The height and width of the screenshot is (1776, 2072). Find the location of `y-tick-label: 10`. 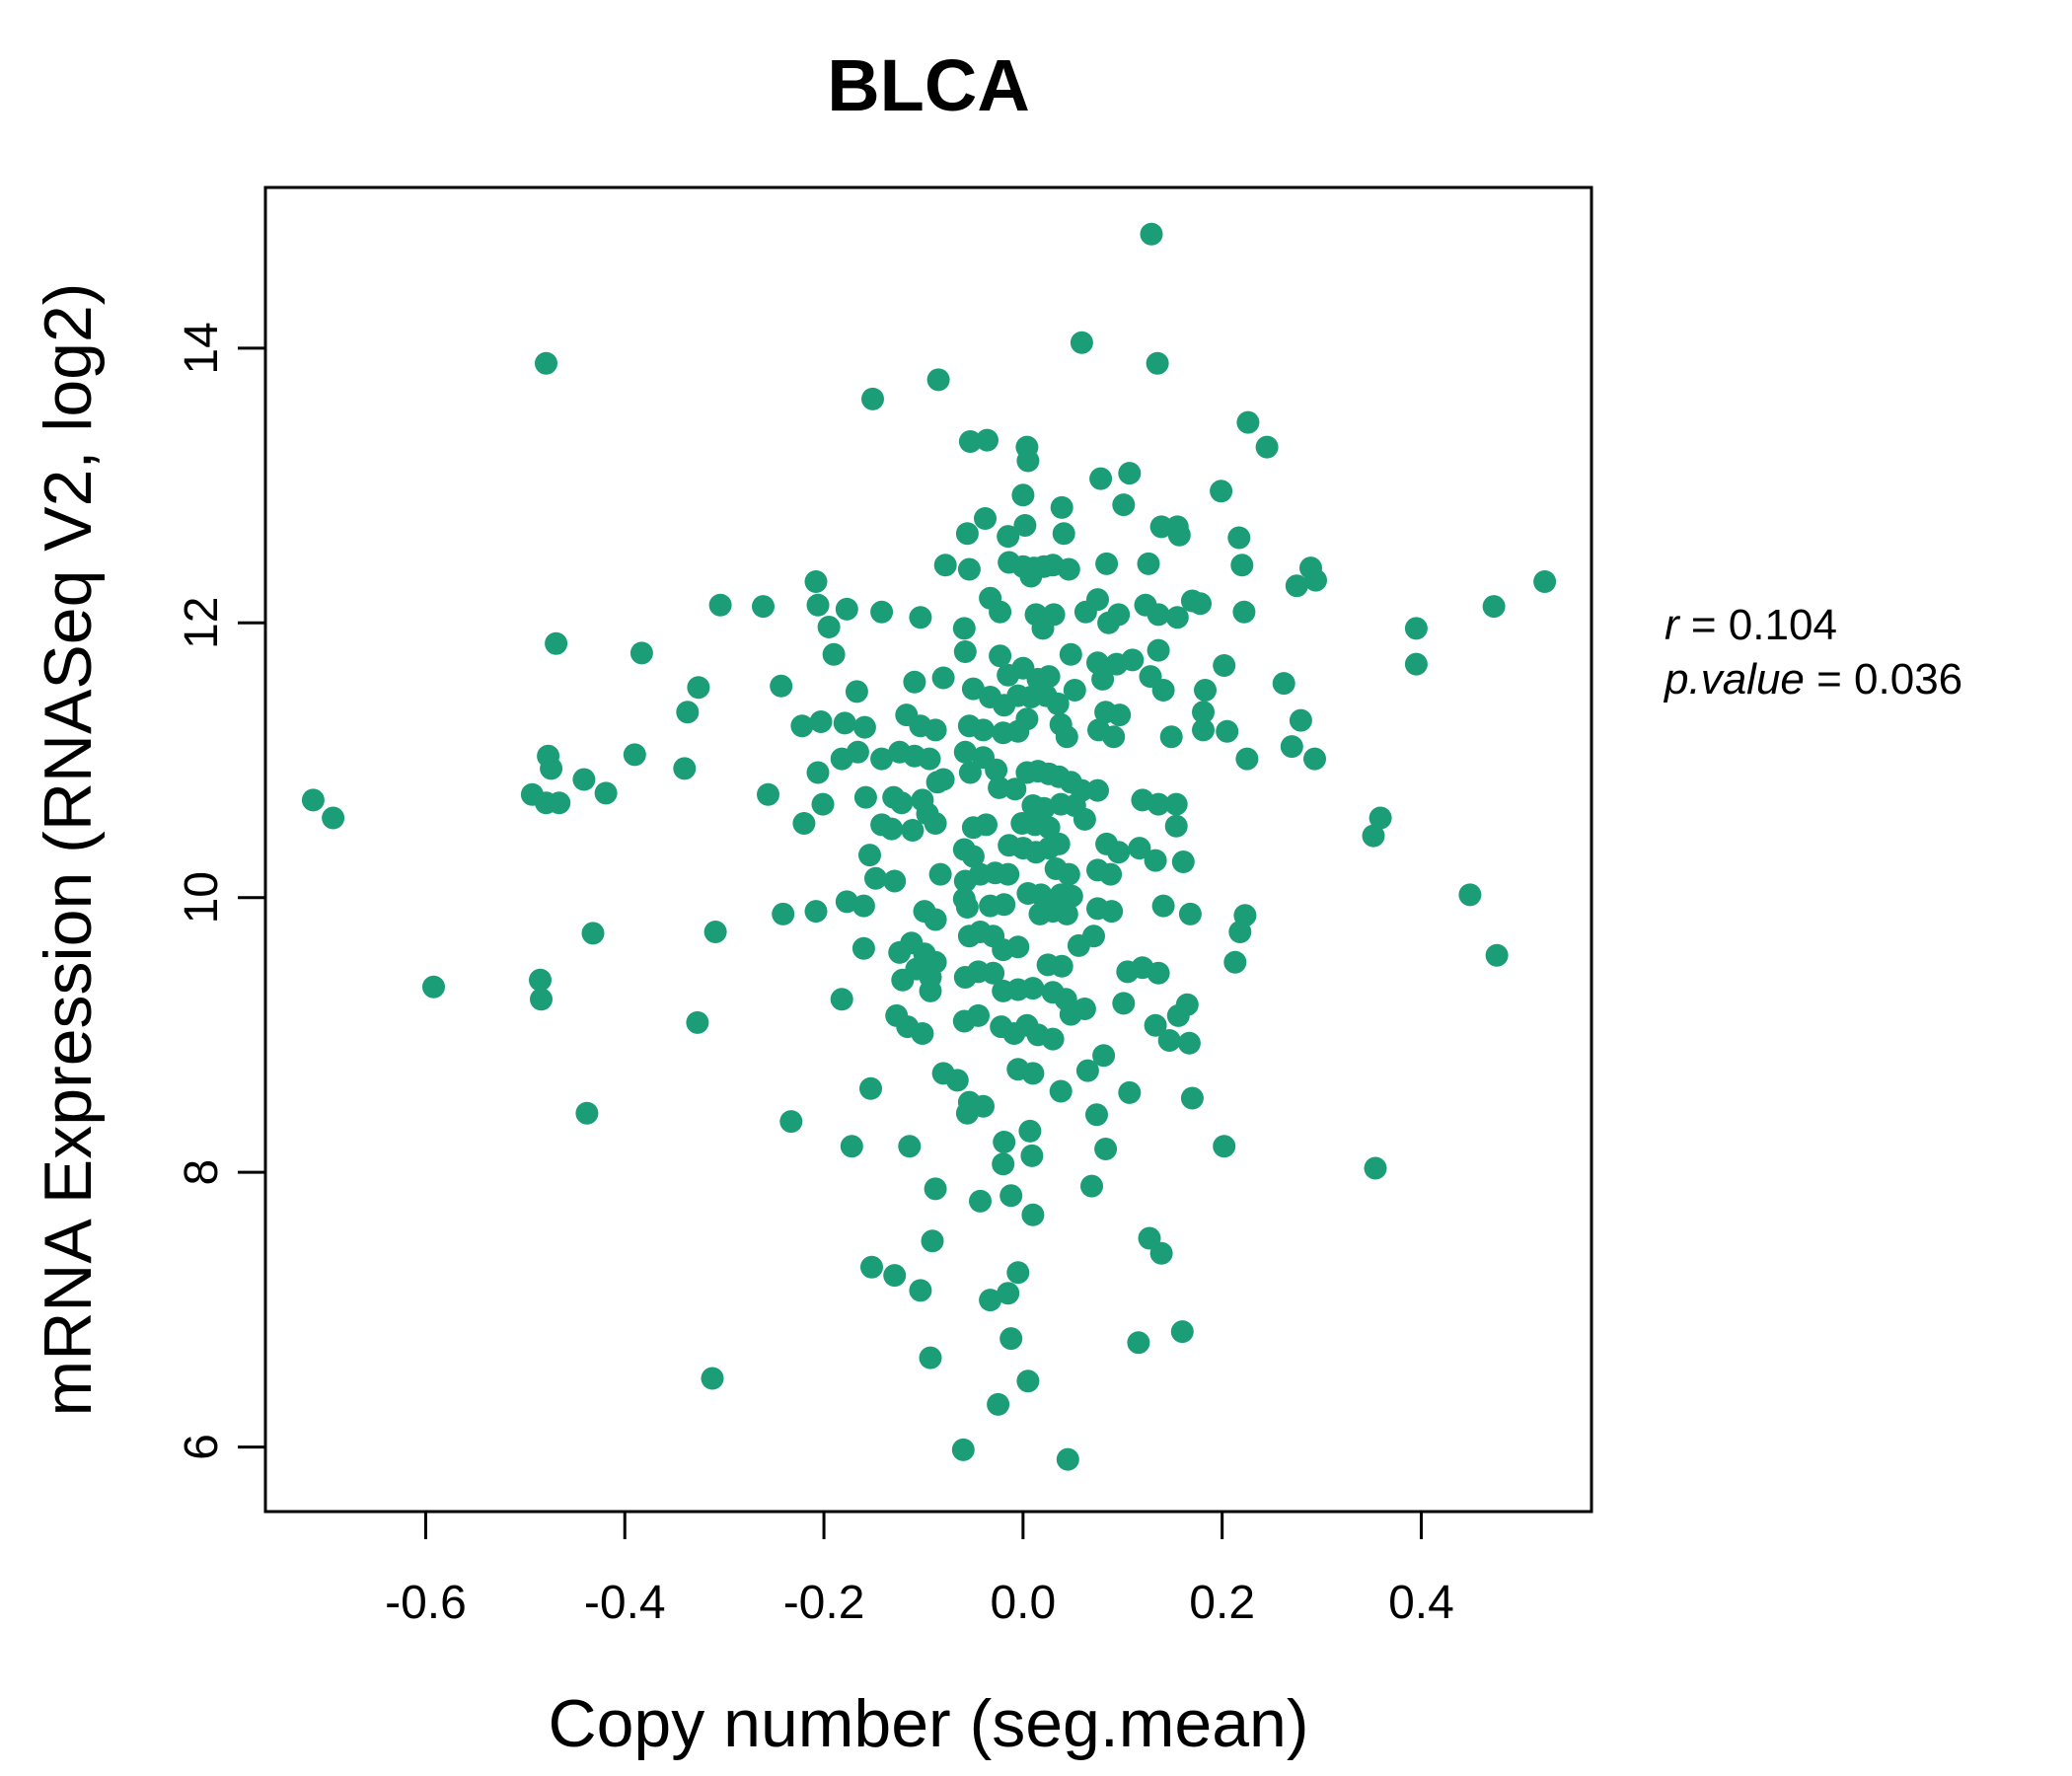

y-tick-label: 10 is located at coordinates (202, 898).